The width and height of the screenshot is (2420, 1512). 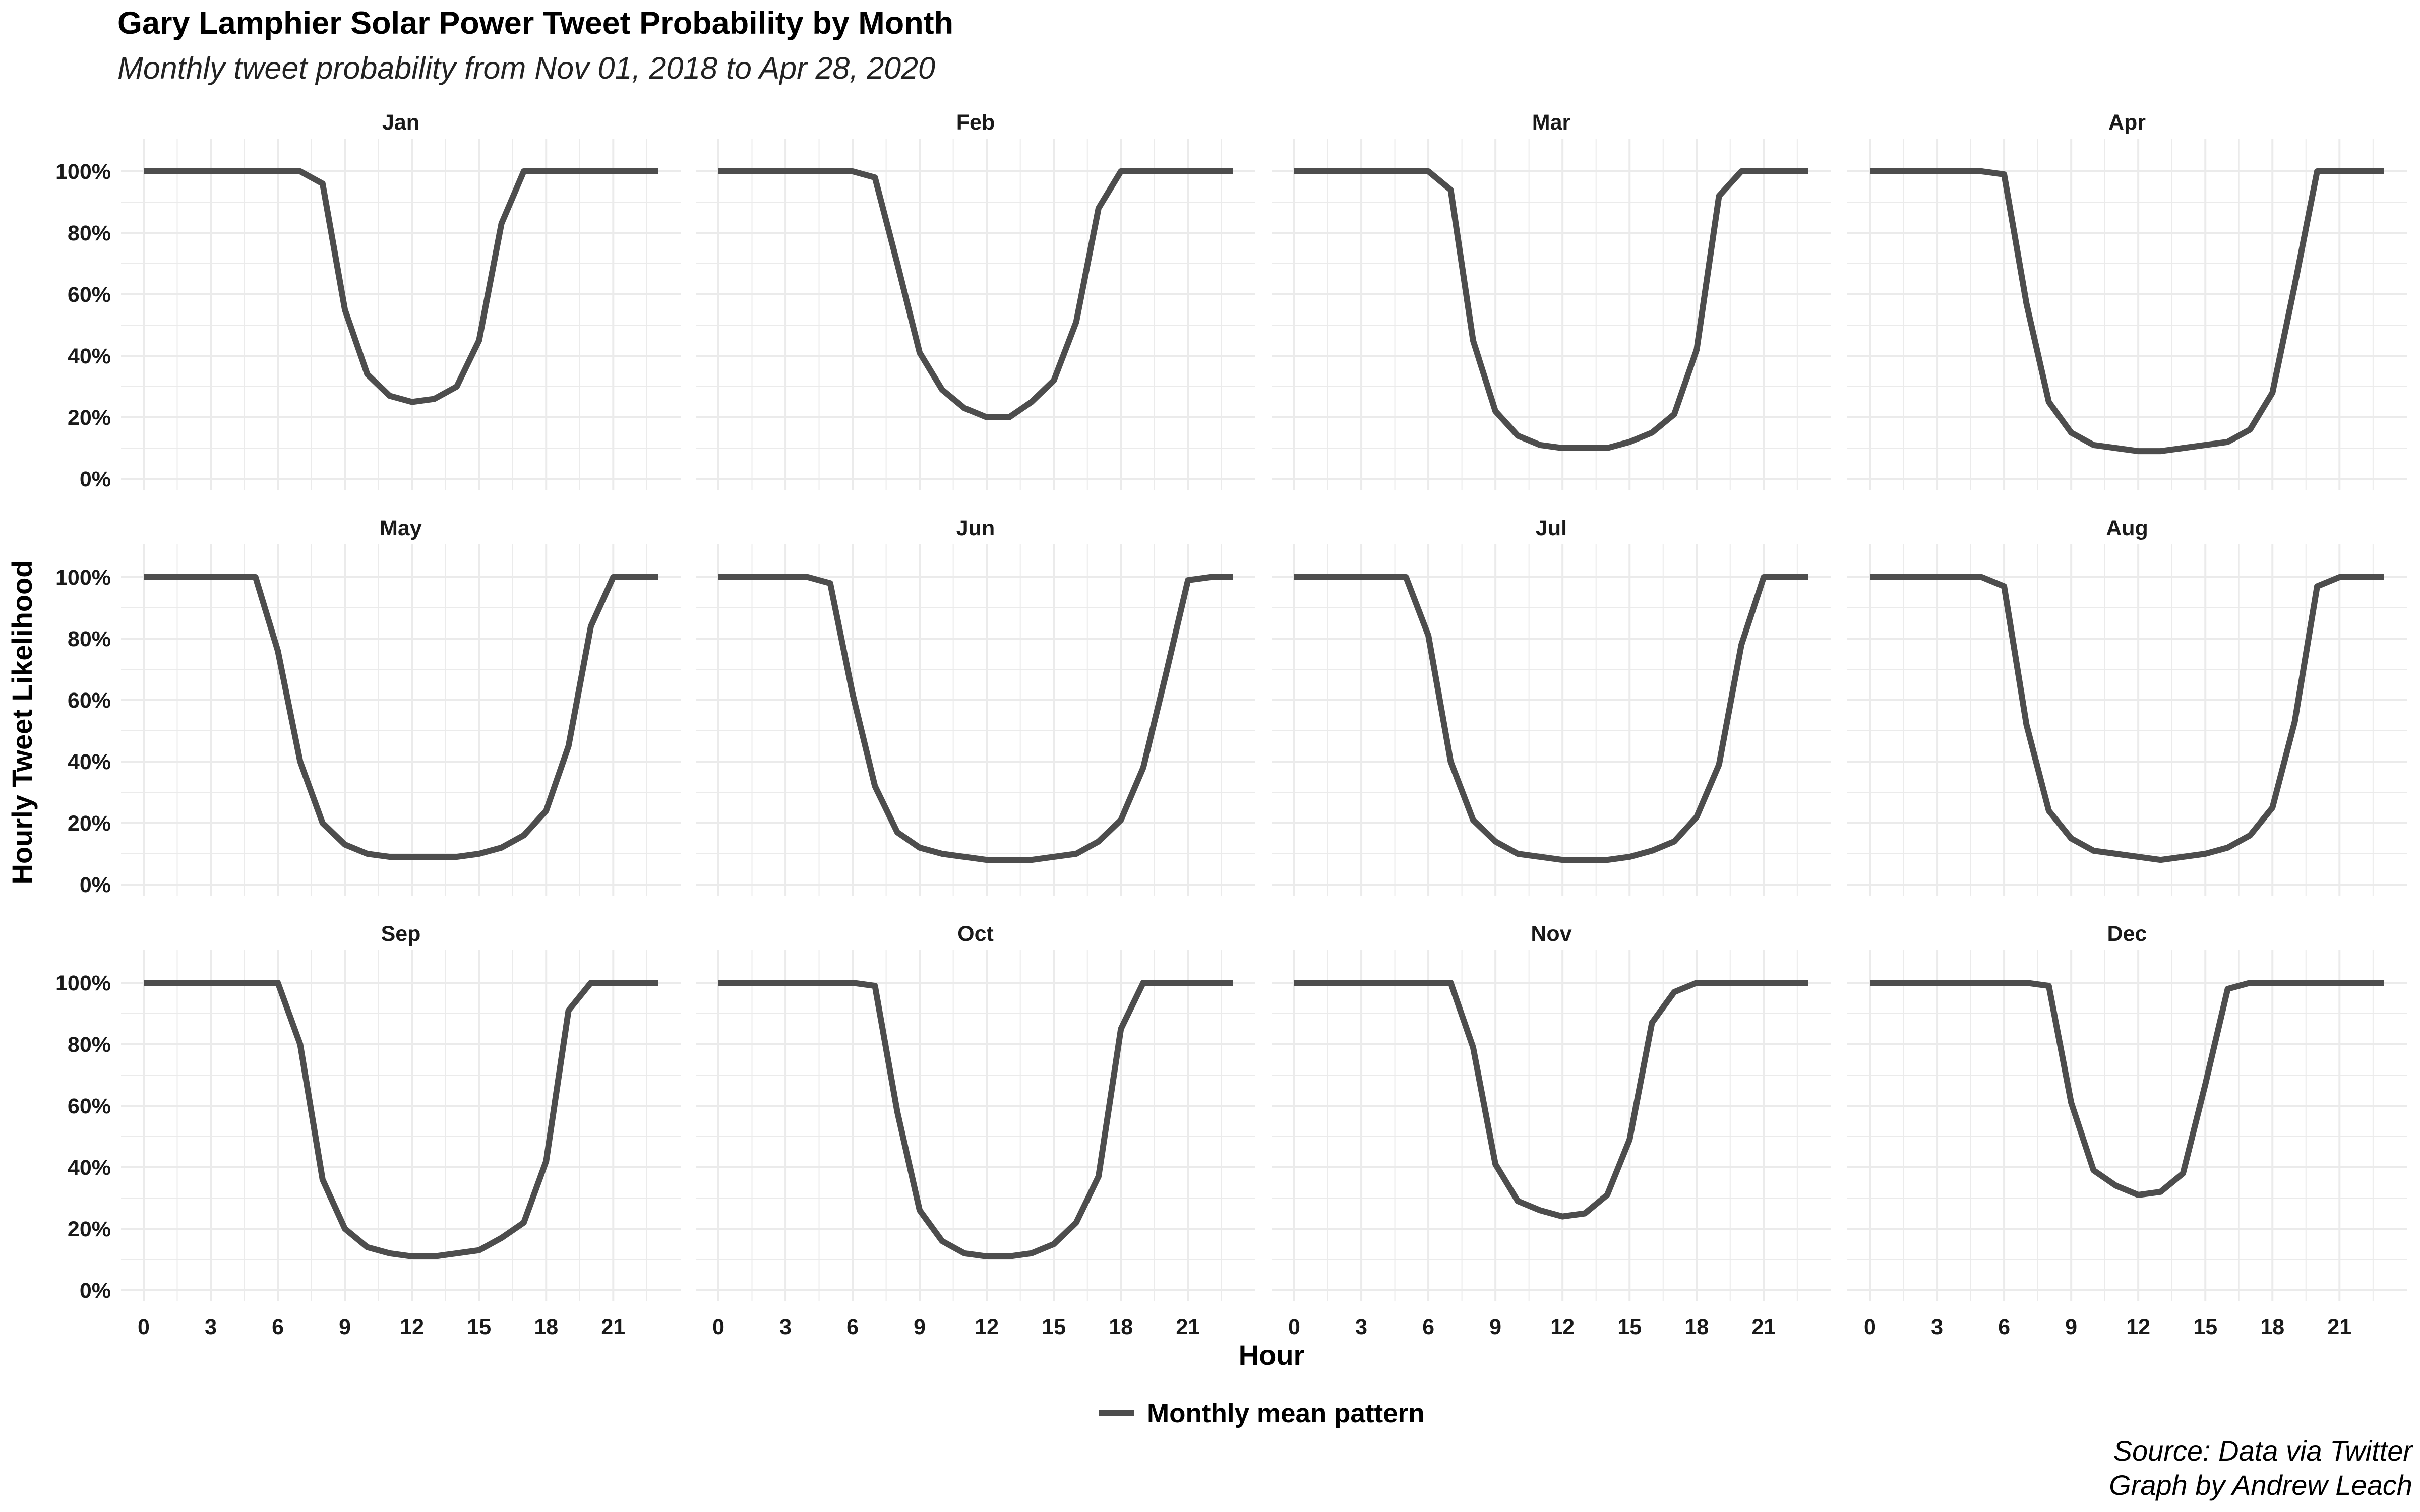 I want to click on facet-label-aug: Aug, so click(x=2127, y=528).